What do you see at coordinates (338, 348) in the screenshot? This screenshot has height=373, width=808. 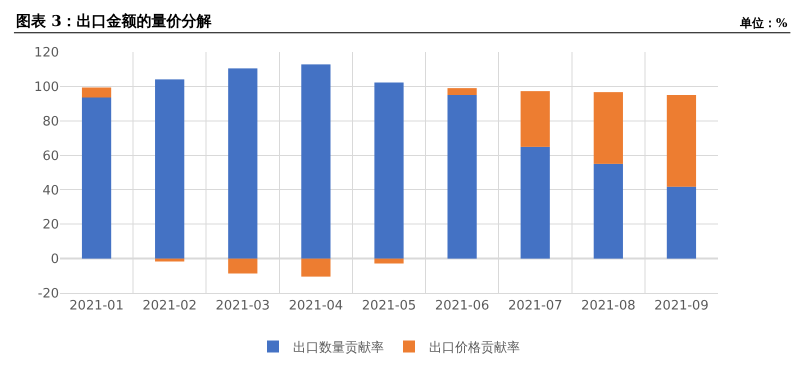 I see `legend-label: 出口数量贡献率` at bounding box center [338, 348].